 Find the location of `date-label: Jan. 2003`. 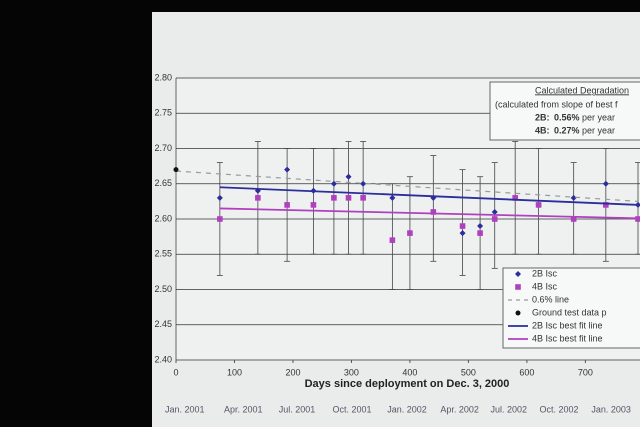

date-label: Jan. 2003 is located at coordinates (611, 409).